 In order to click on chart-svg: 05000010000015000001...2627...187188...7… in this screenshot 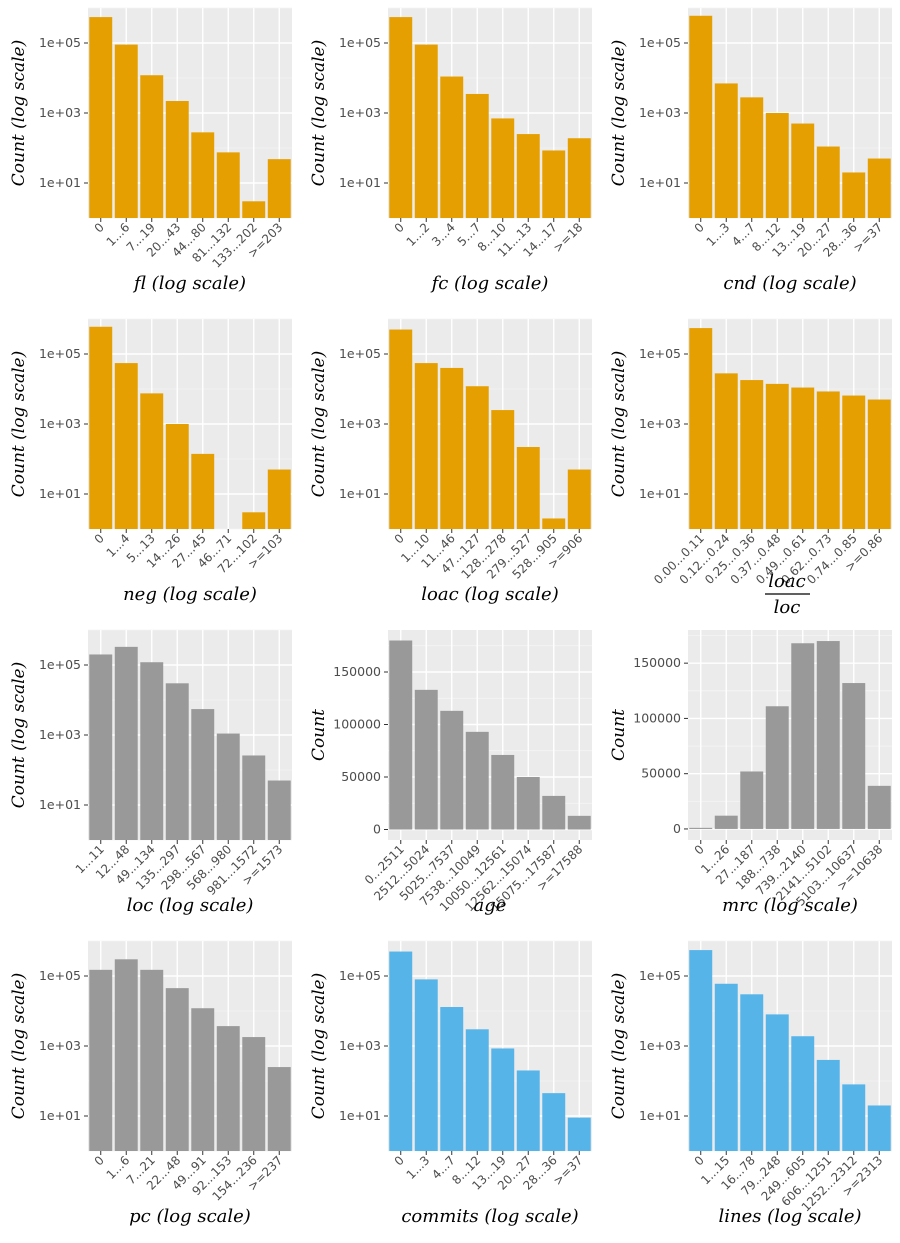, I will do `click(750, 773)`.